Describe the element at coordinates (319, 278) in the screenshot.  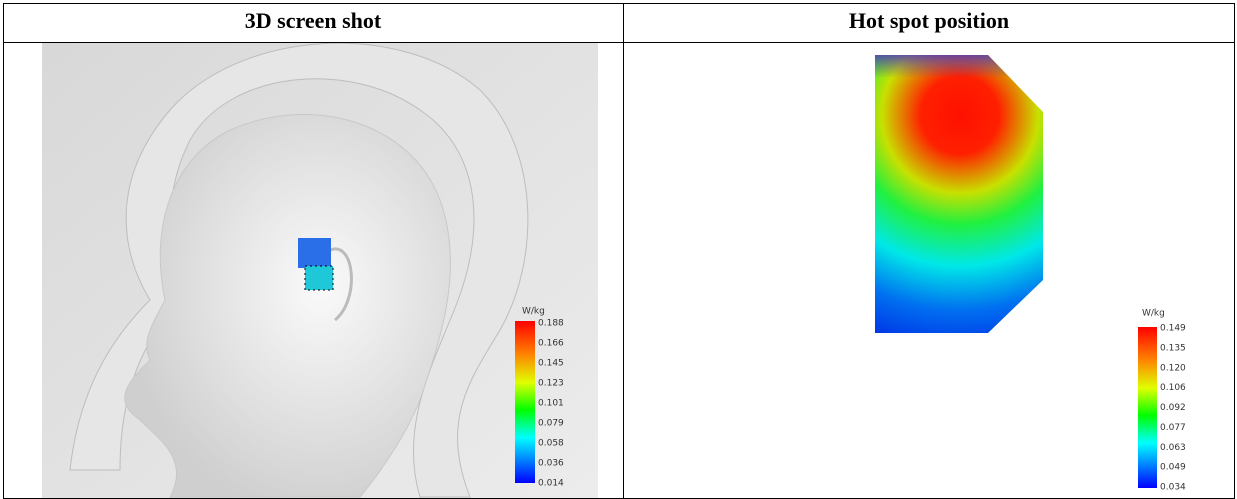
I see `scan-area-zoom` at that location.